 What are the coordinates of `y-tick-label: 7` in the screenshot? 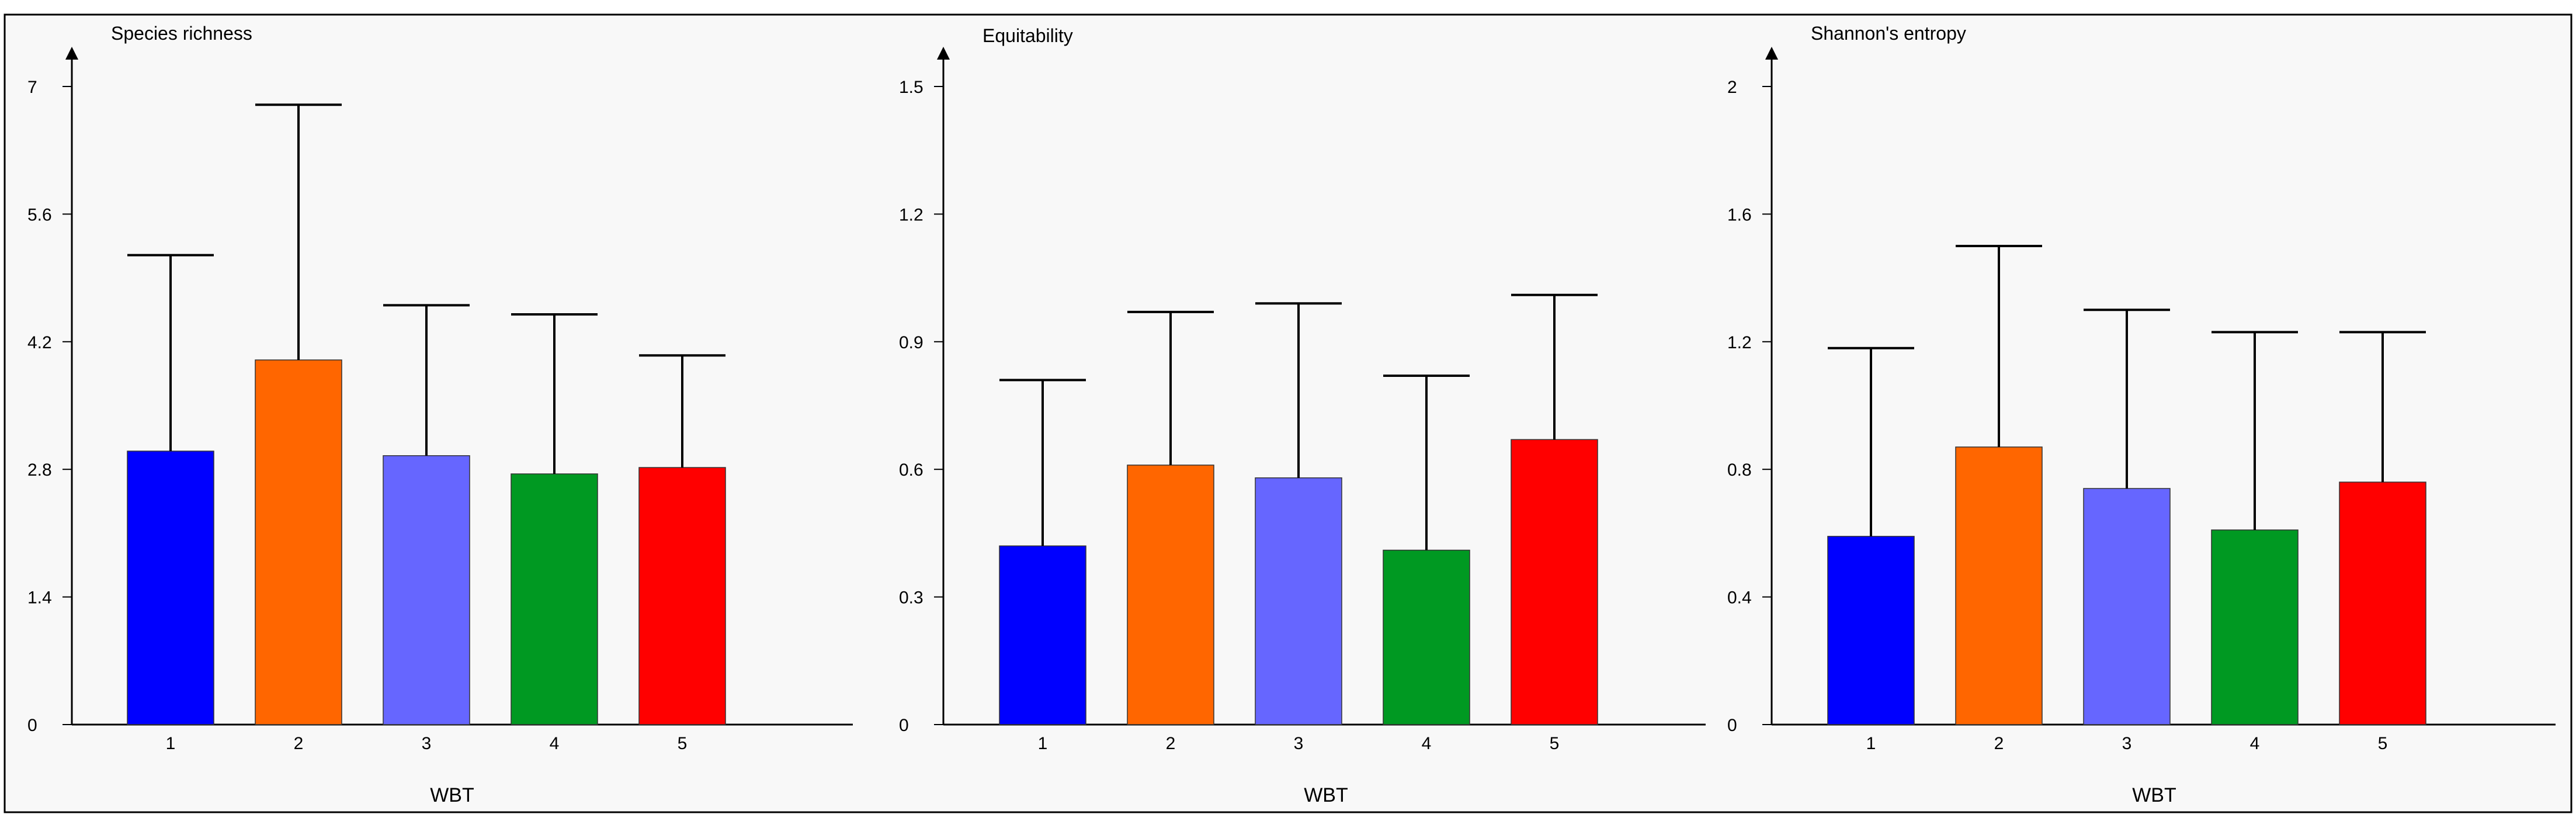 It's located at (32, 87).